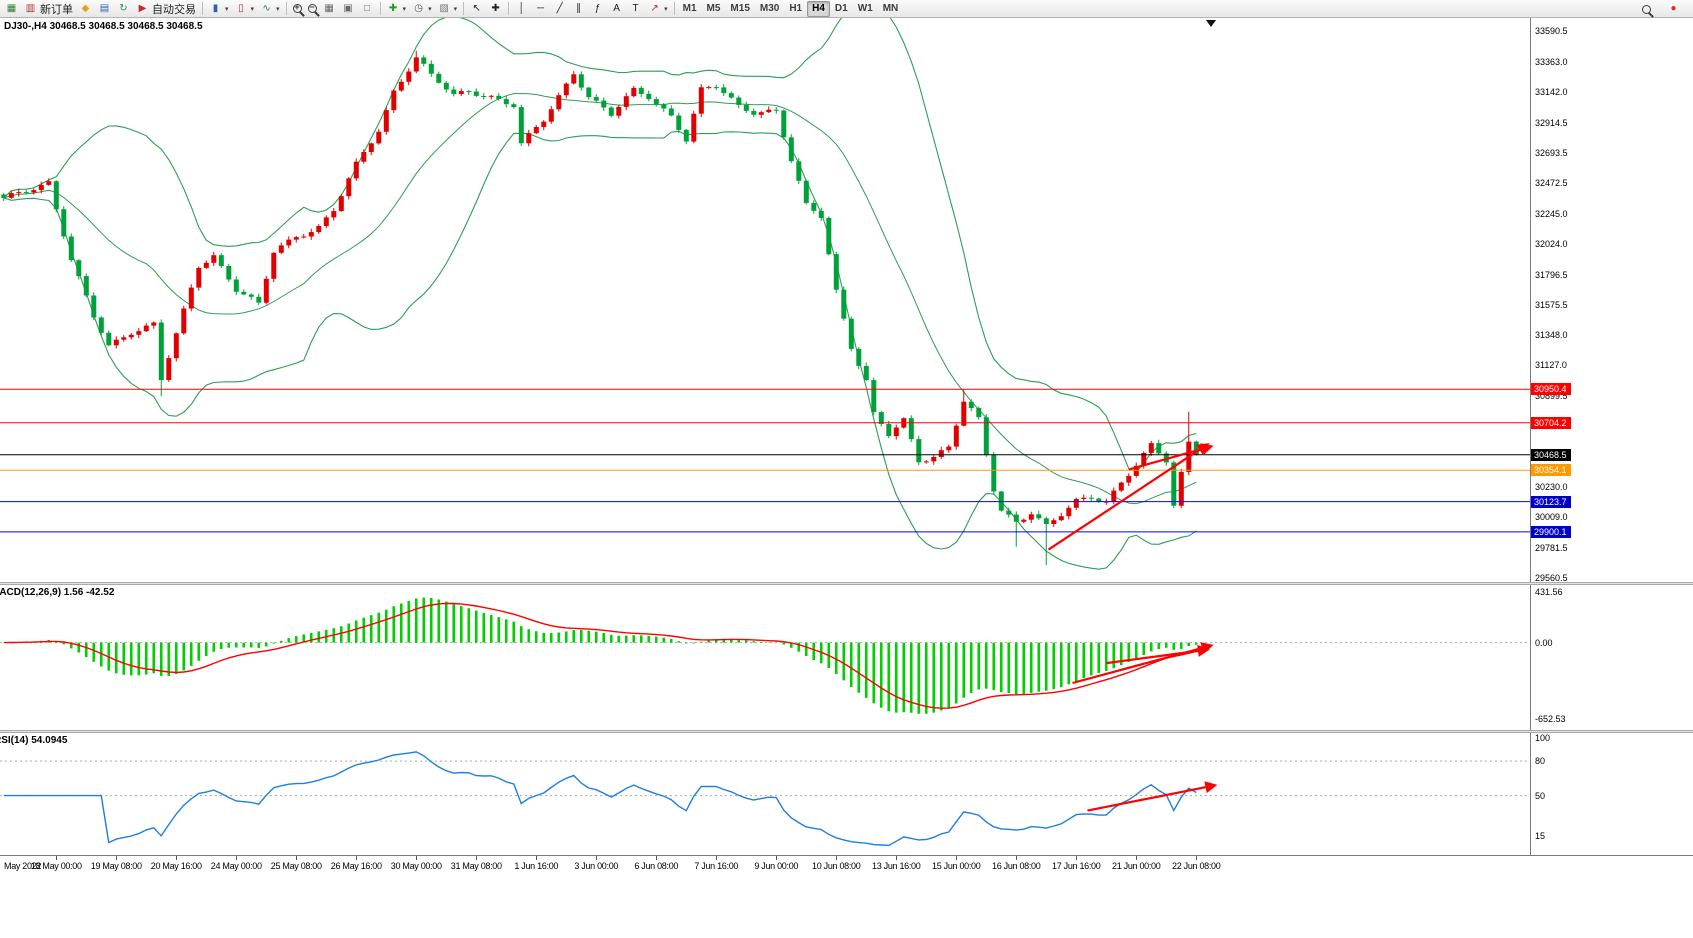 The width and height of the screenshot is (1693, 938). I want to click on time-axis-label: 20 May 16:00, so click(176, 866).